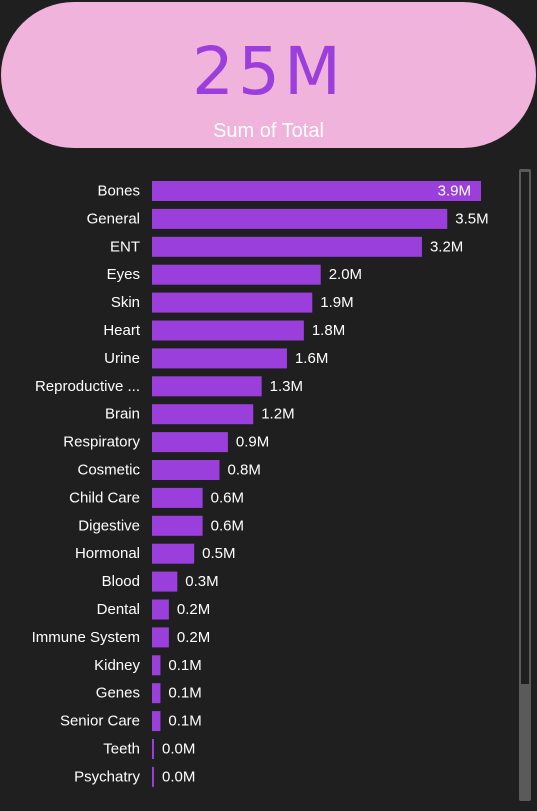 The image size is (537, 811). What do you see at coordinates (104, 497) in the screenshot?
I see `category-label: Child Care` at bounding box center [104, 497].